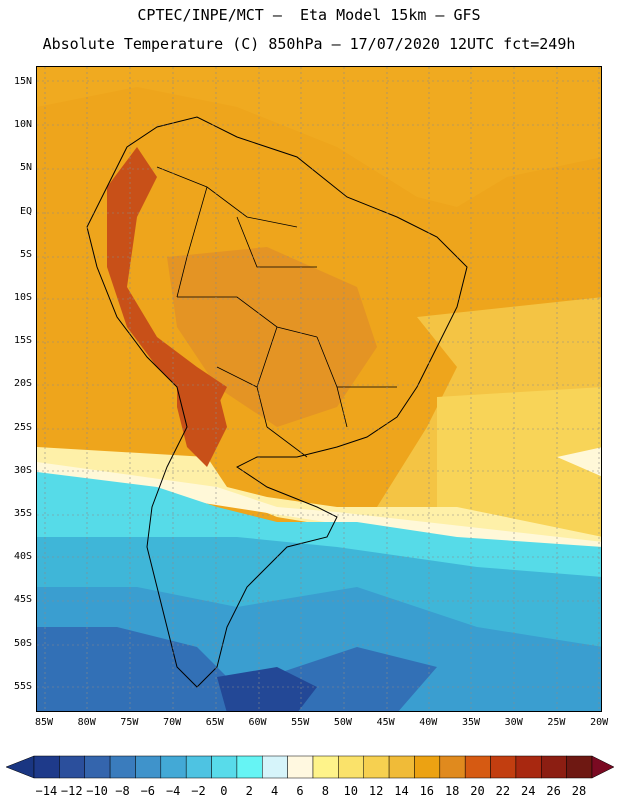 This screenshot has width=618, height=800. What do you see at coordinates (300, 791) in the screenshot?
I see `colorbar-tick-label: 6` at bounding box center [300, 791].